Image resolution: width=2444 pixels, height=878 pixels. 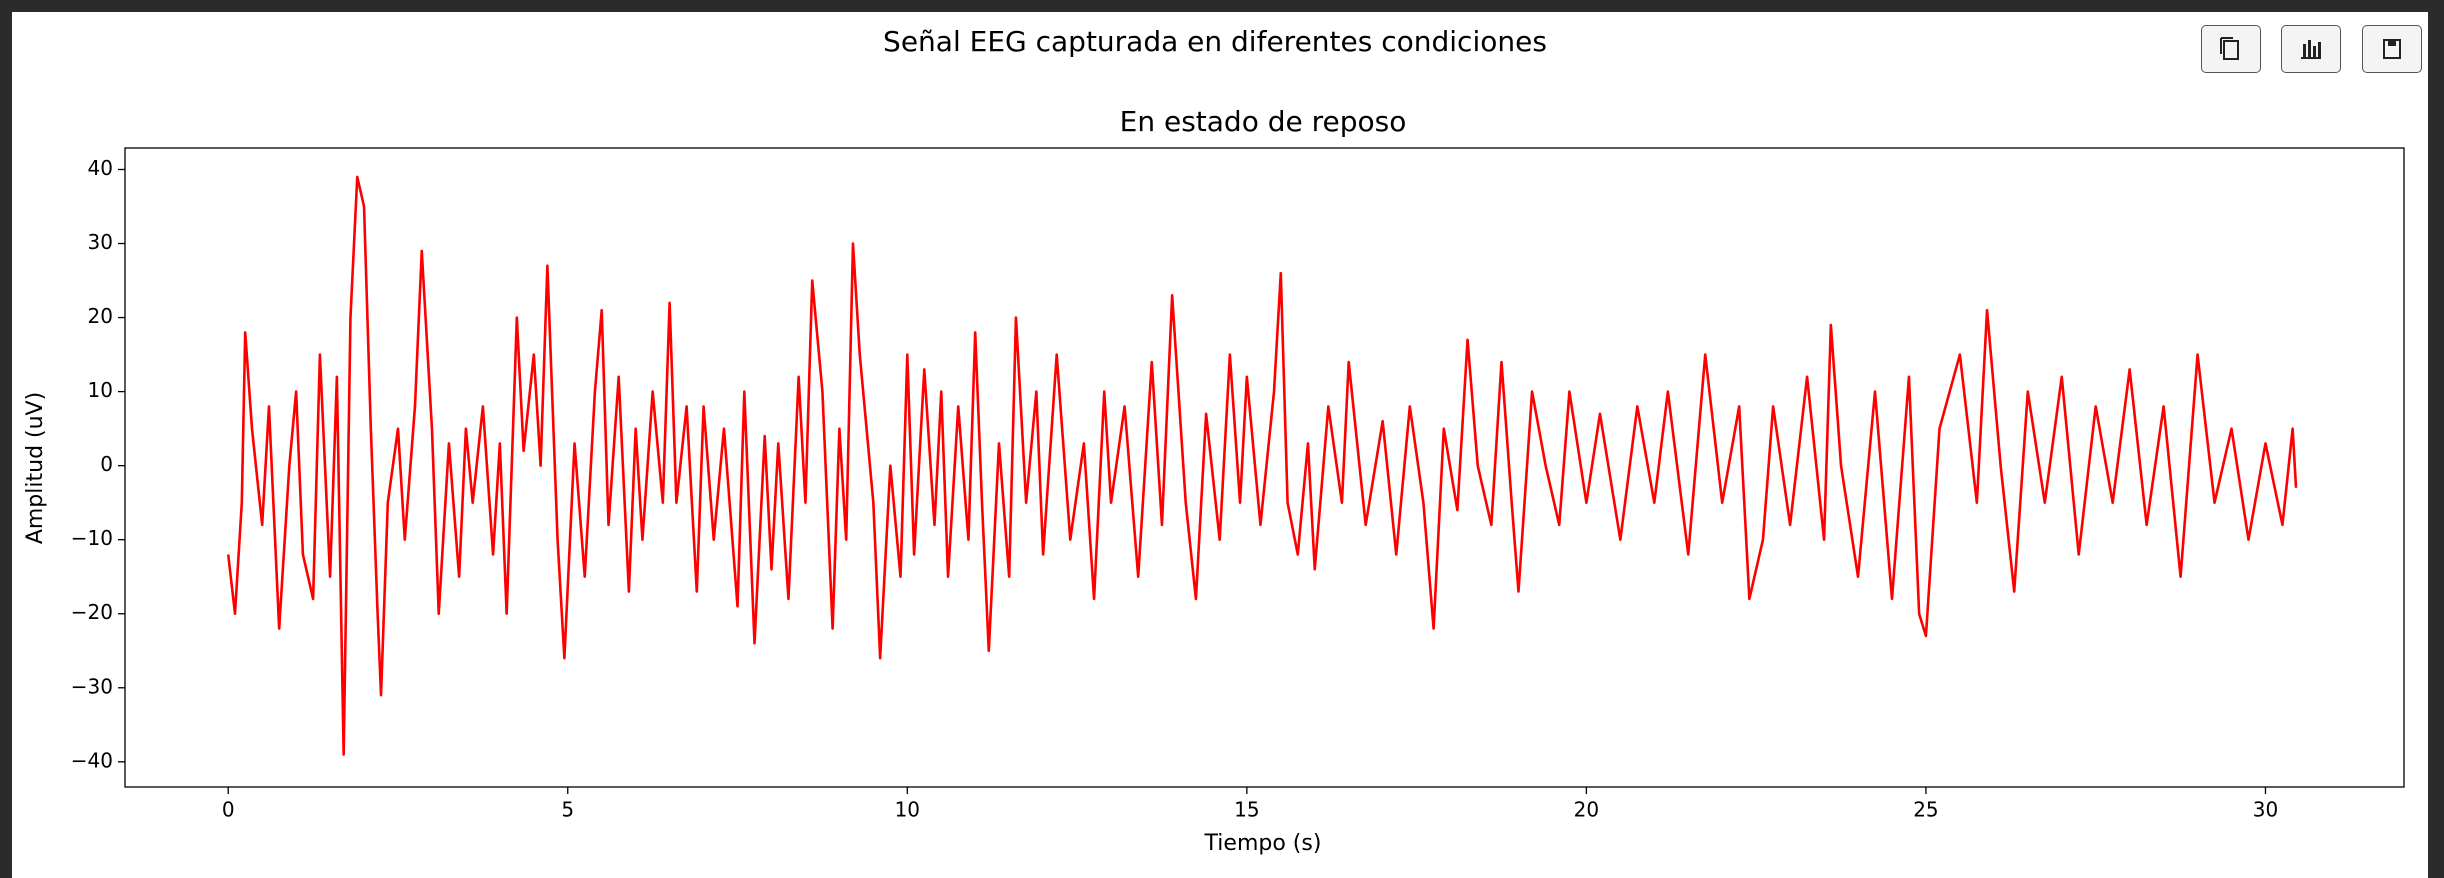 What do you see at coordinates (100, 242) in the screenshot?
I see `y-tick-label: 30` at bounding box center [100, 242].